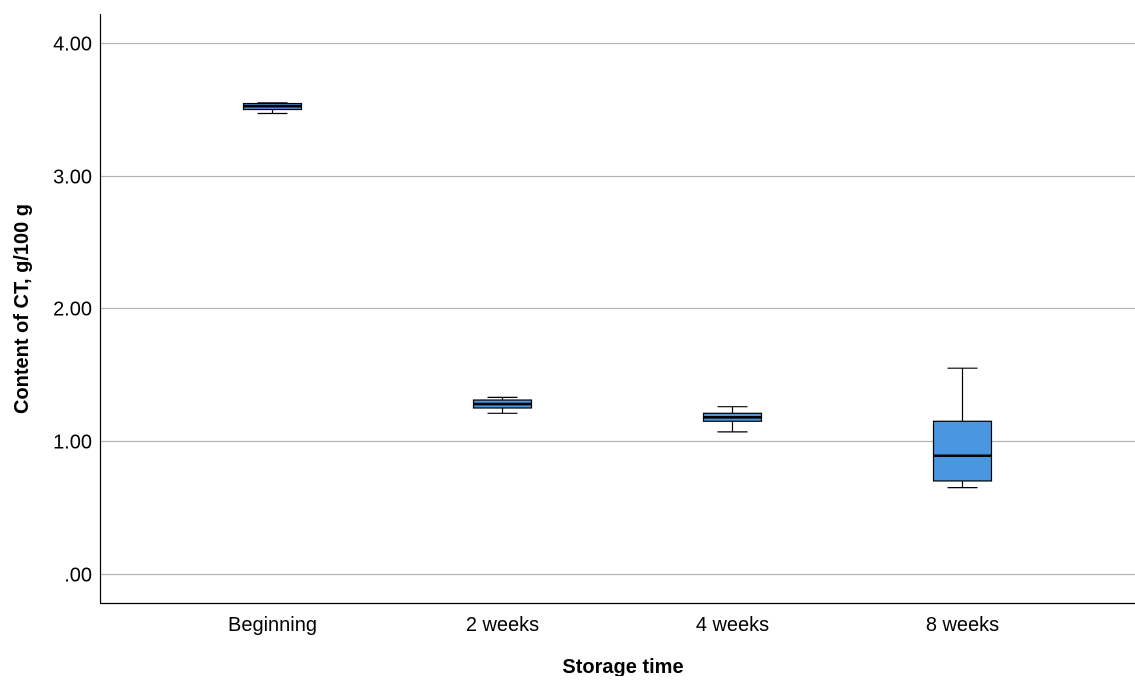 The height and width of the screenshot is (681, 1135). What do you see at coordinates (272, 625) in the screenshot?
I see `x-tick-label-0: Beginning` at bounding box center [272, 625].